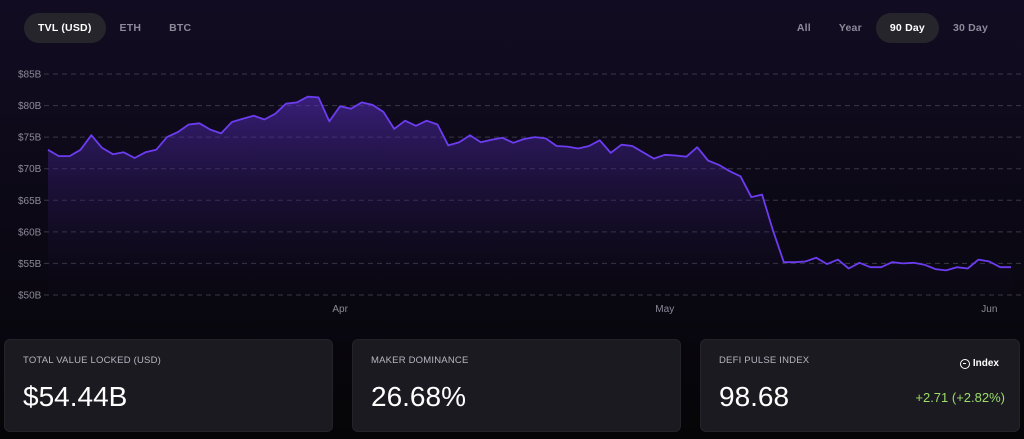  Describe the element at coordinates (979, 363) in the screenshot. I see `index-badge: Index` at that location.